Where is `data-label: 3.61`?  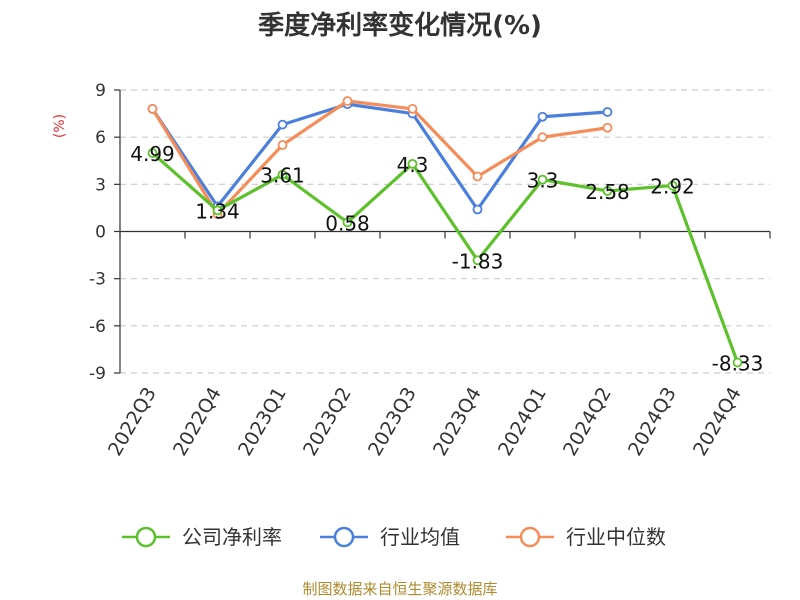 data-label: 3.61 is located at coordinates (282, 176).